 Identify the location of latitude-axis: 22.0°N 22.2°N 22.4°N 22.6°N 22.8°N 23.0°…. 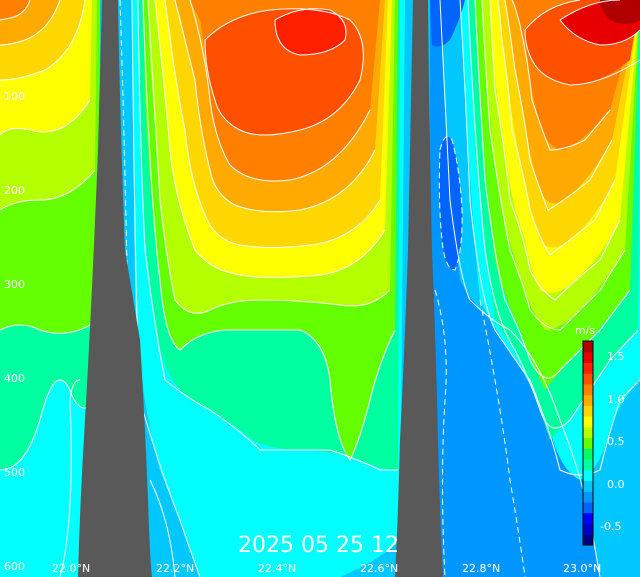
(326, 568).